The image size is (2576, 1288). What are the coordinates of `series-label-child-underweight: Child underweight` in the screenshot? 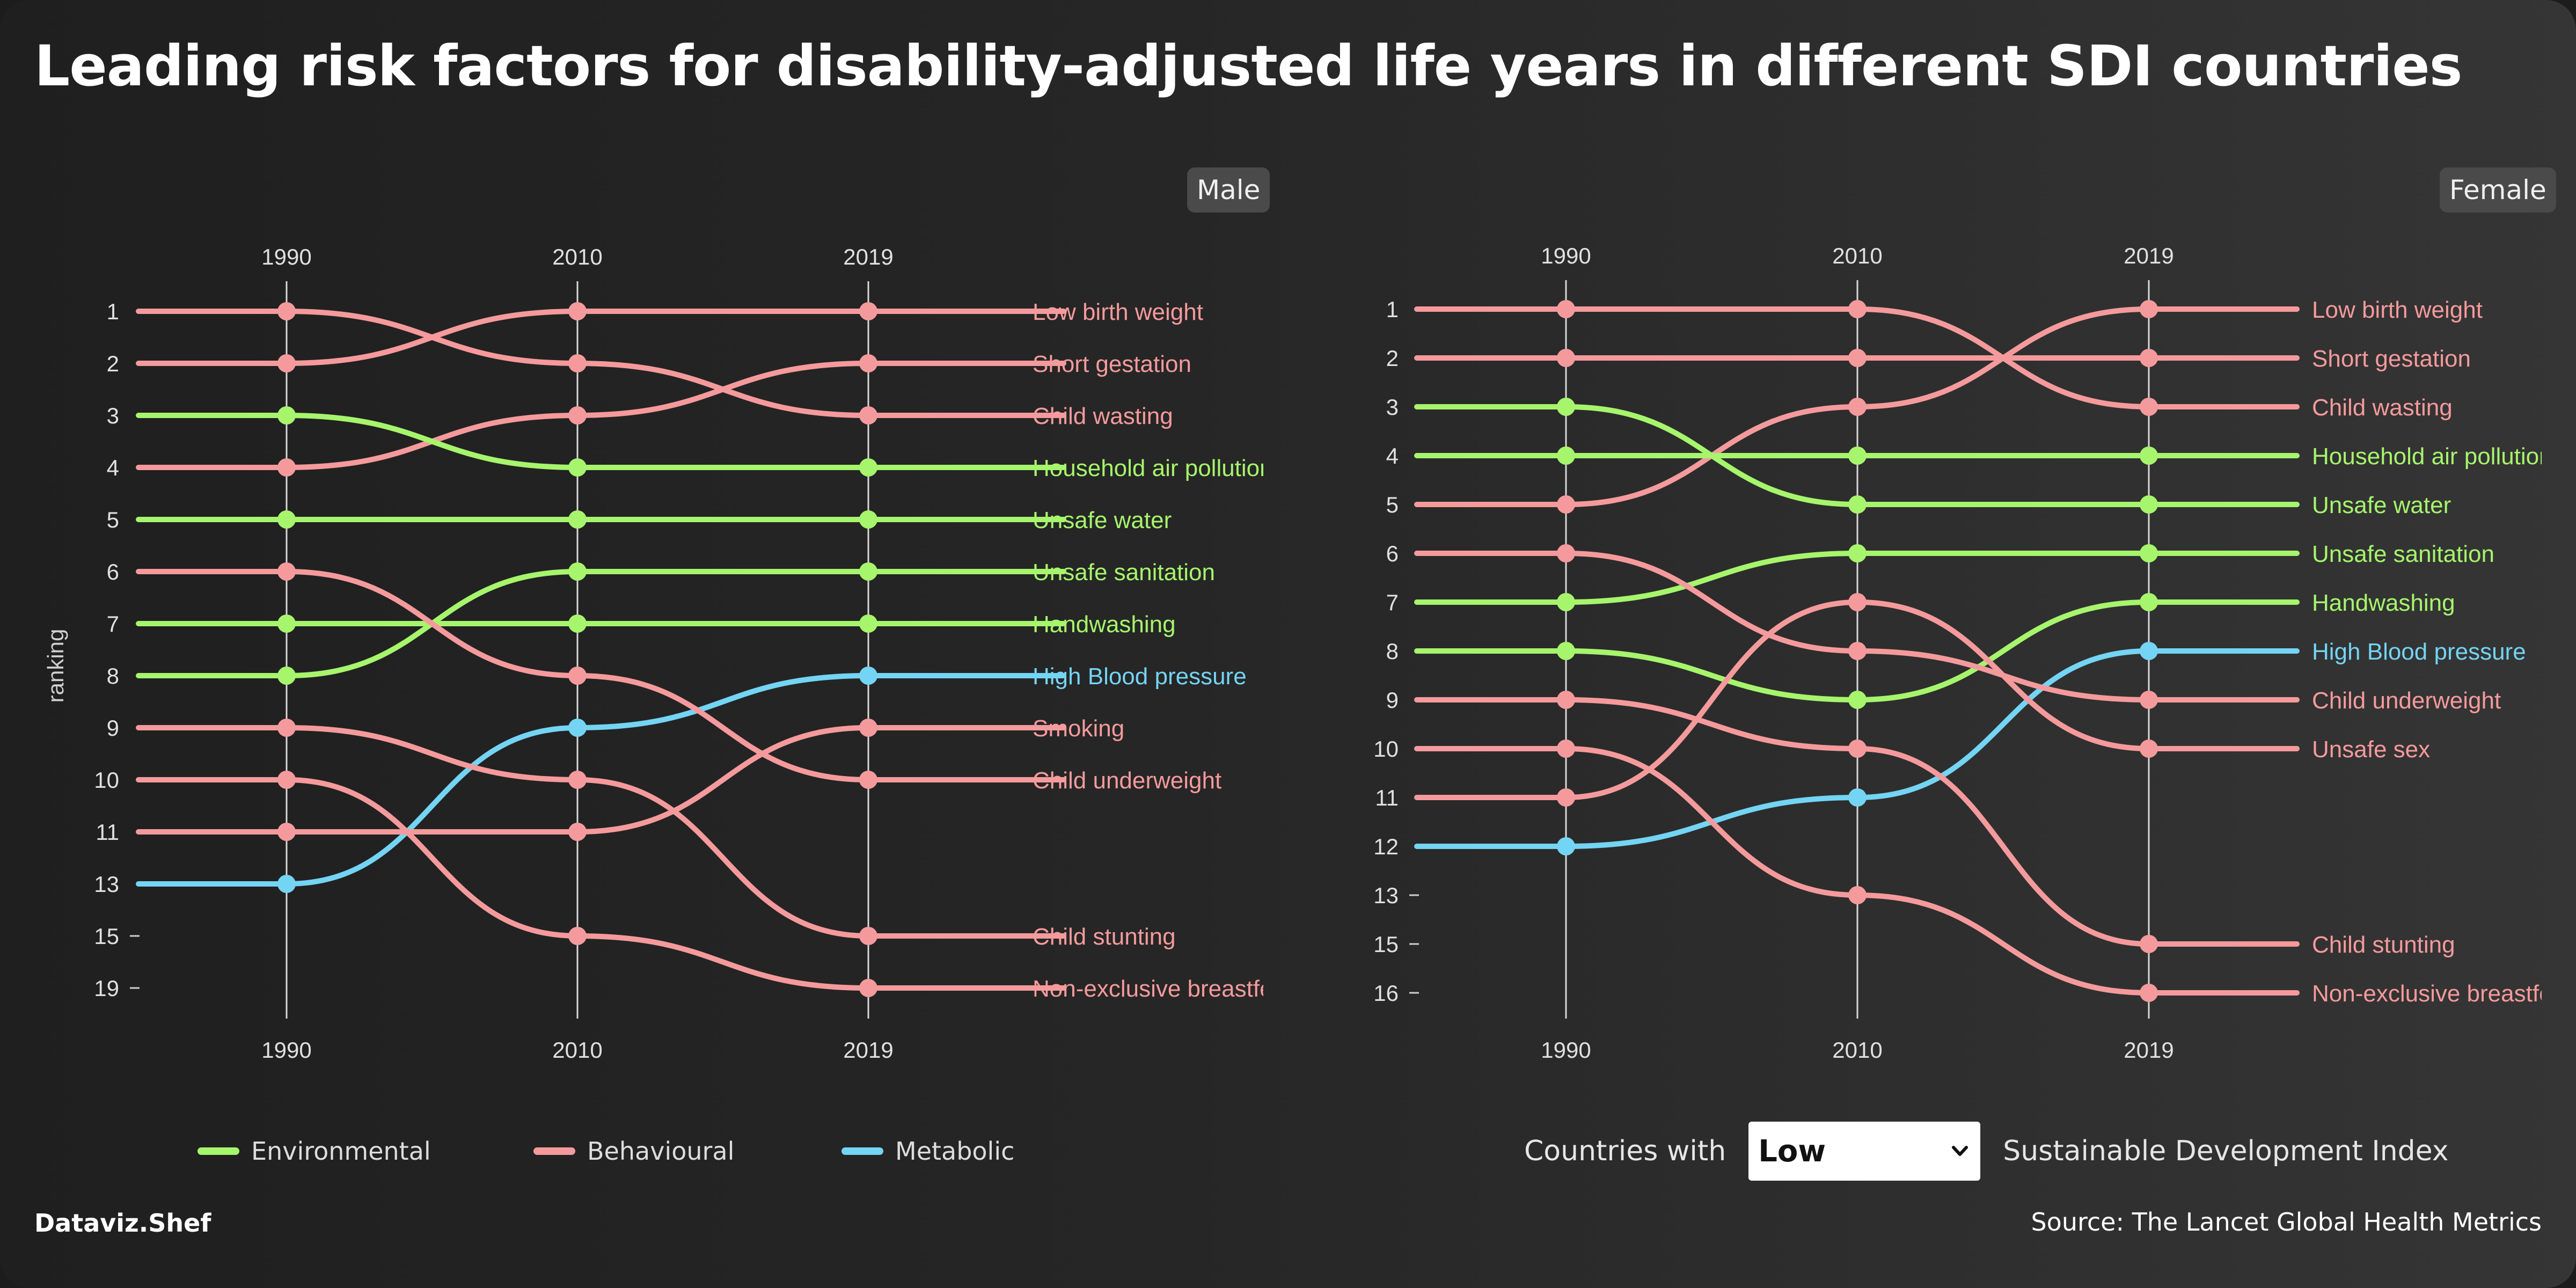 It's located at (2406, 700).